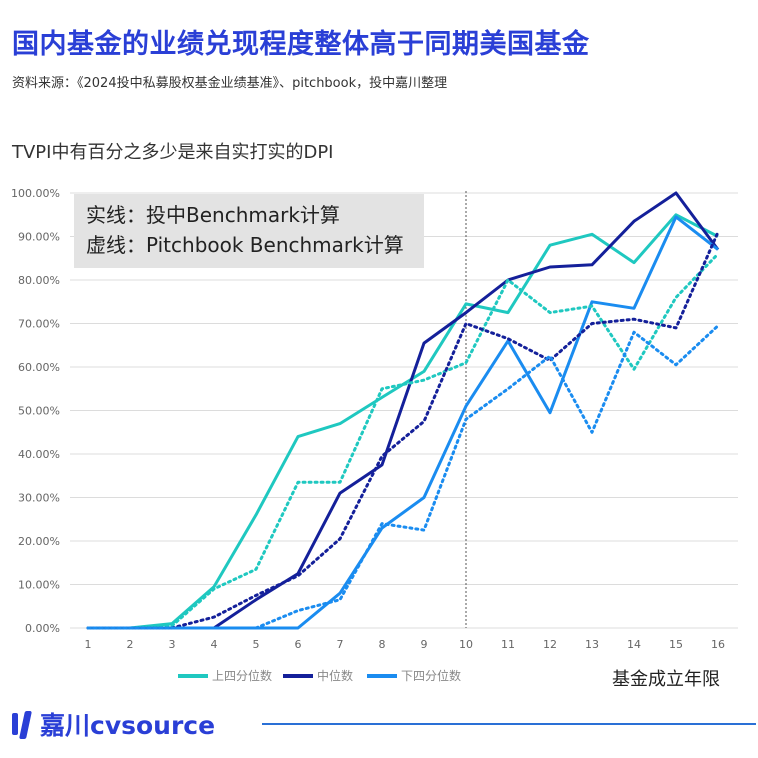 This screenshot has width=758, height=758. I want to click on x-tick-label: 8, so click(382, 644).